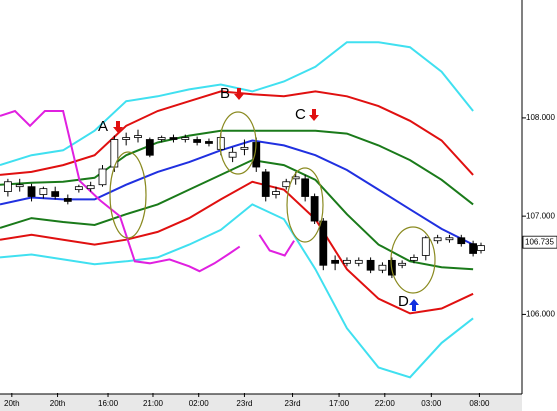 The width and height of the screenshot is (557, 411). Describe the element at coordinates (431, 403) in the screenshot. I see `x-tick-label: 03:00` at that location.